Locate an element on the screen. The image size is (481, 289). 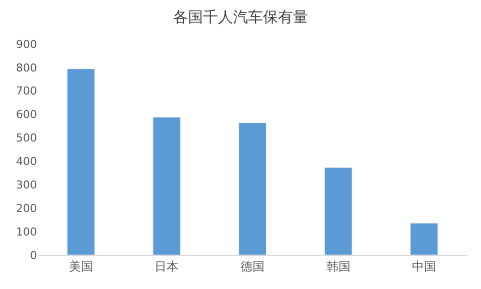
x-tick-label: 中国 is located at coordinates (424, 266).